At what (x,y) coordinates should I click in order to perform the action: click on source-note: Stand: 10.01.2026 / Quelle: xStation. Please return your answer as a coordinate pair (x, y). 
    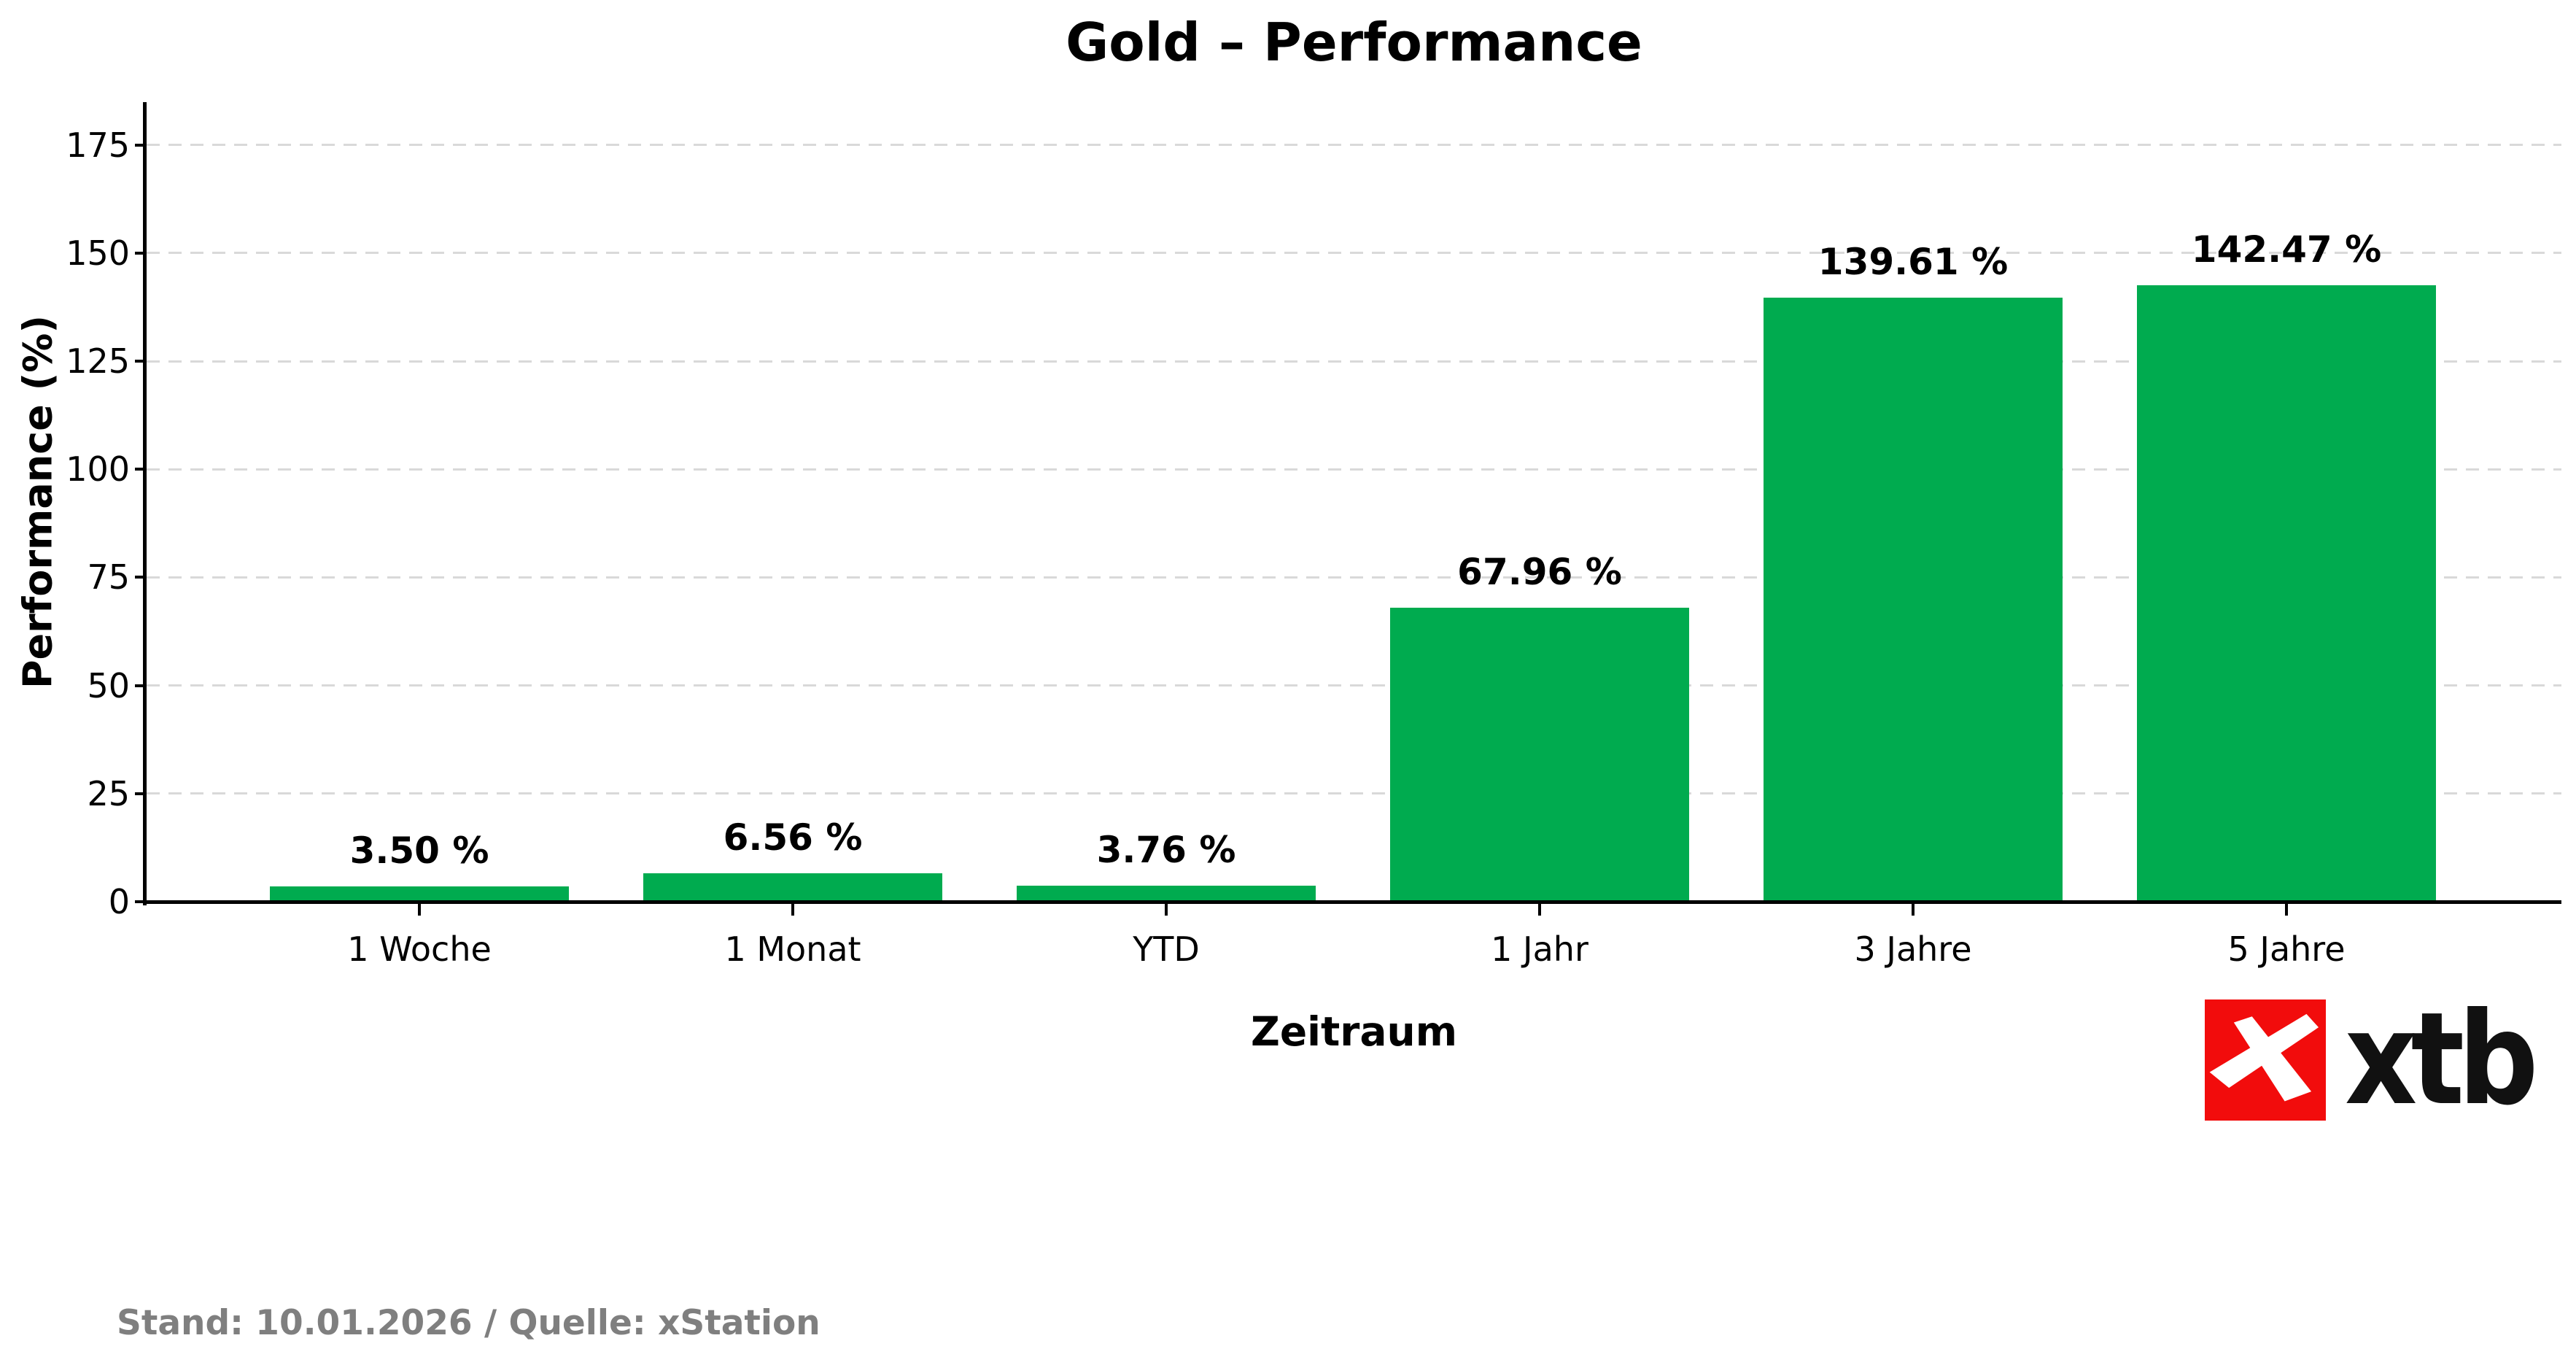
    Looking at the image, I should click on (469, 1323).